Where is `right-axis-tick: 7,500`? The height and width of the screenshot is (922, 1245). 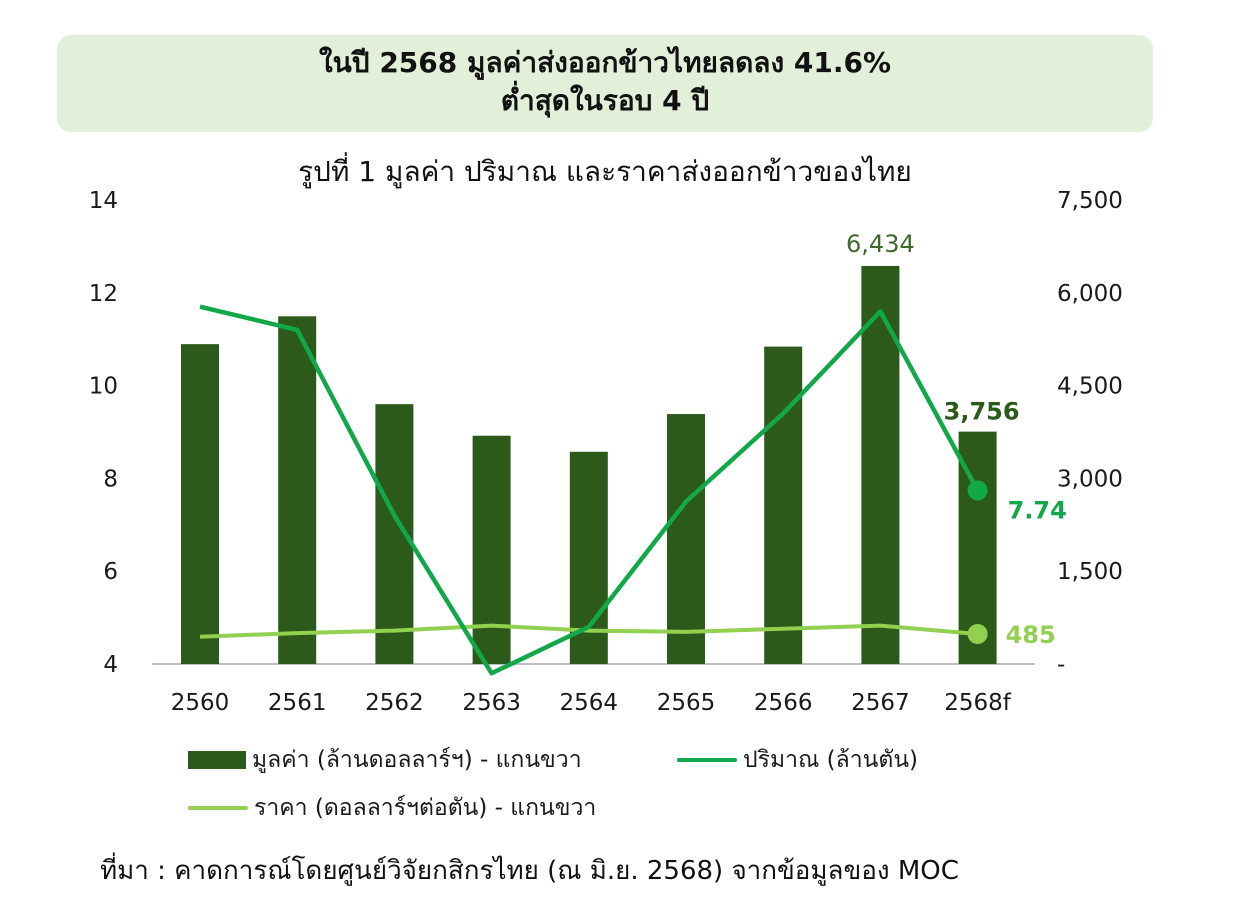 right-axis-tick: 7,500 is located at coordinates (1090, 201).